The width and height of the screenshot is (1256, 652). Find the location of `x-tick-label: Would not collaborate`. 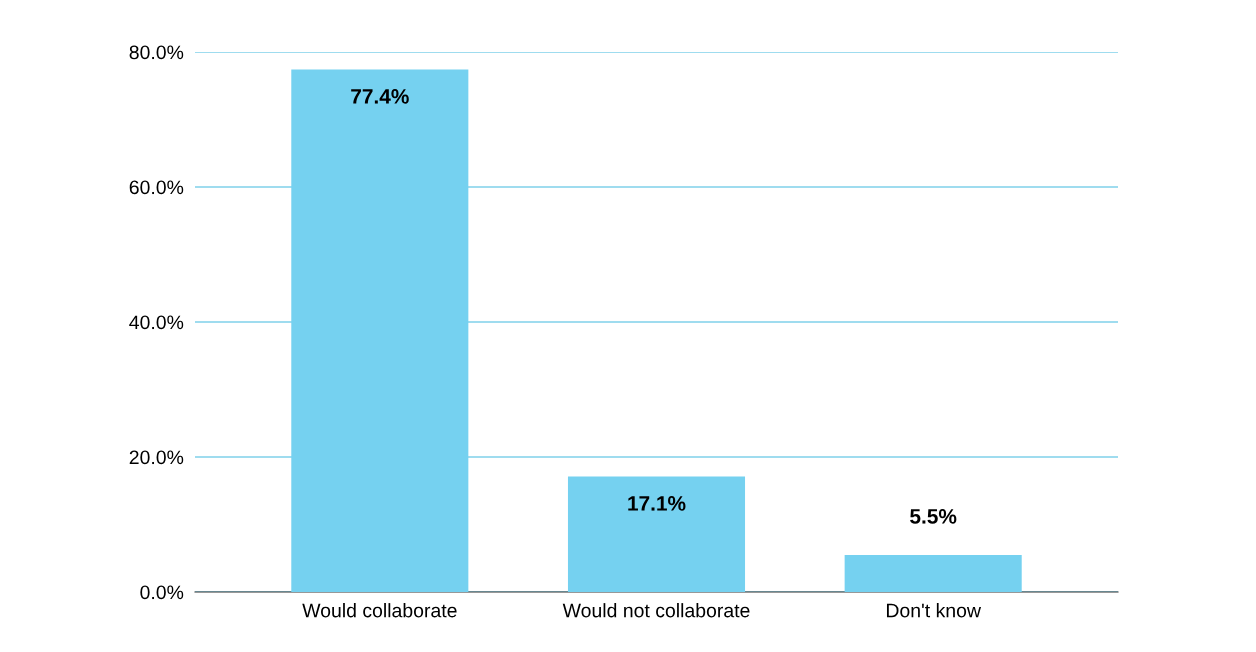

x-tick-label: Would not collaborate is located at coordinates (656, 610).